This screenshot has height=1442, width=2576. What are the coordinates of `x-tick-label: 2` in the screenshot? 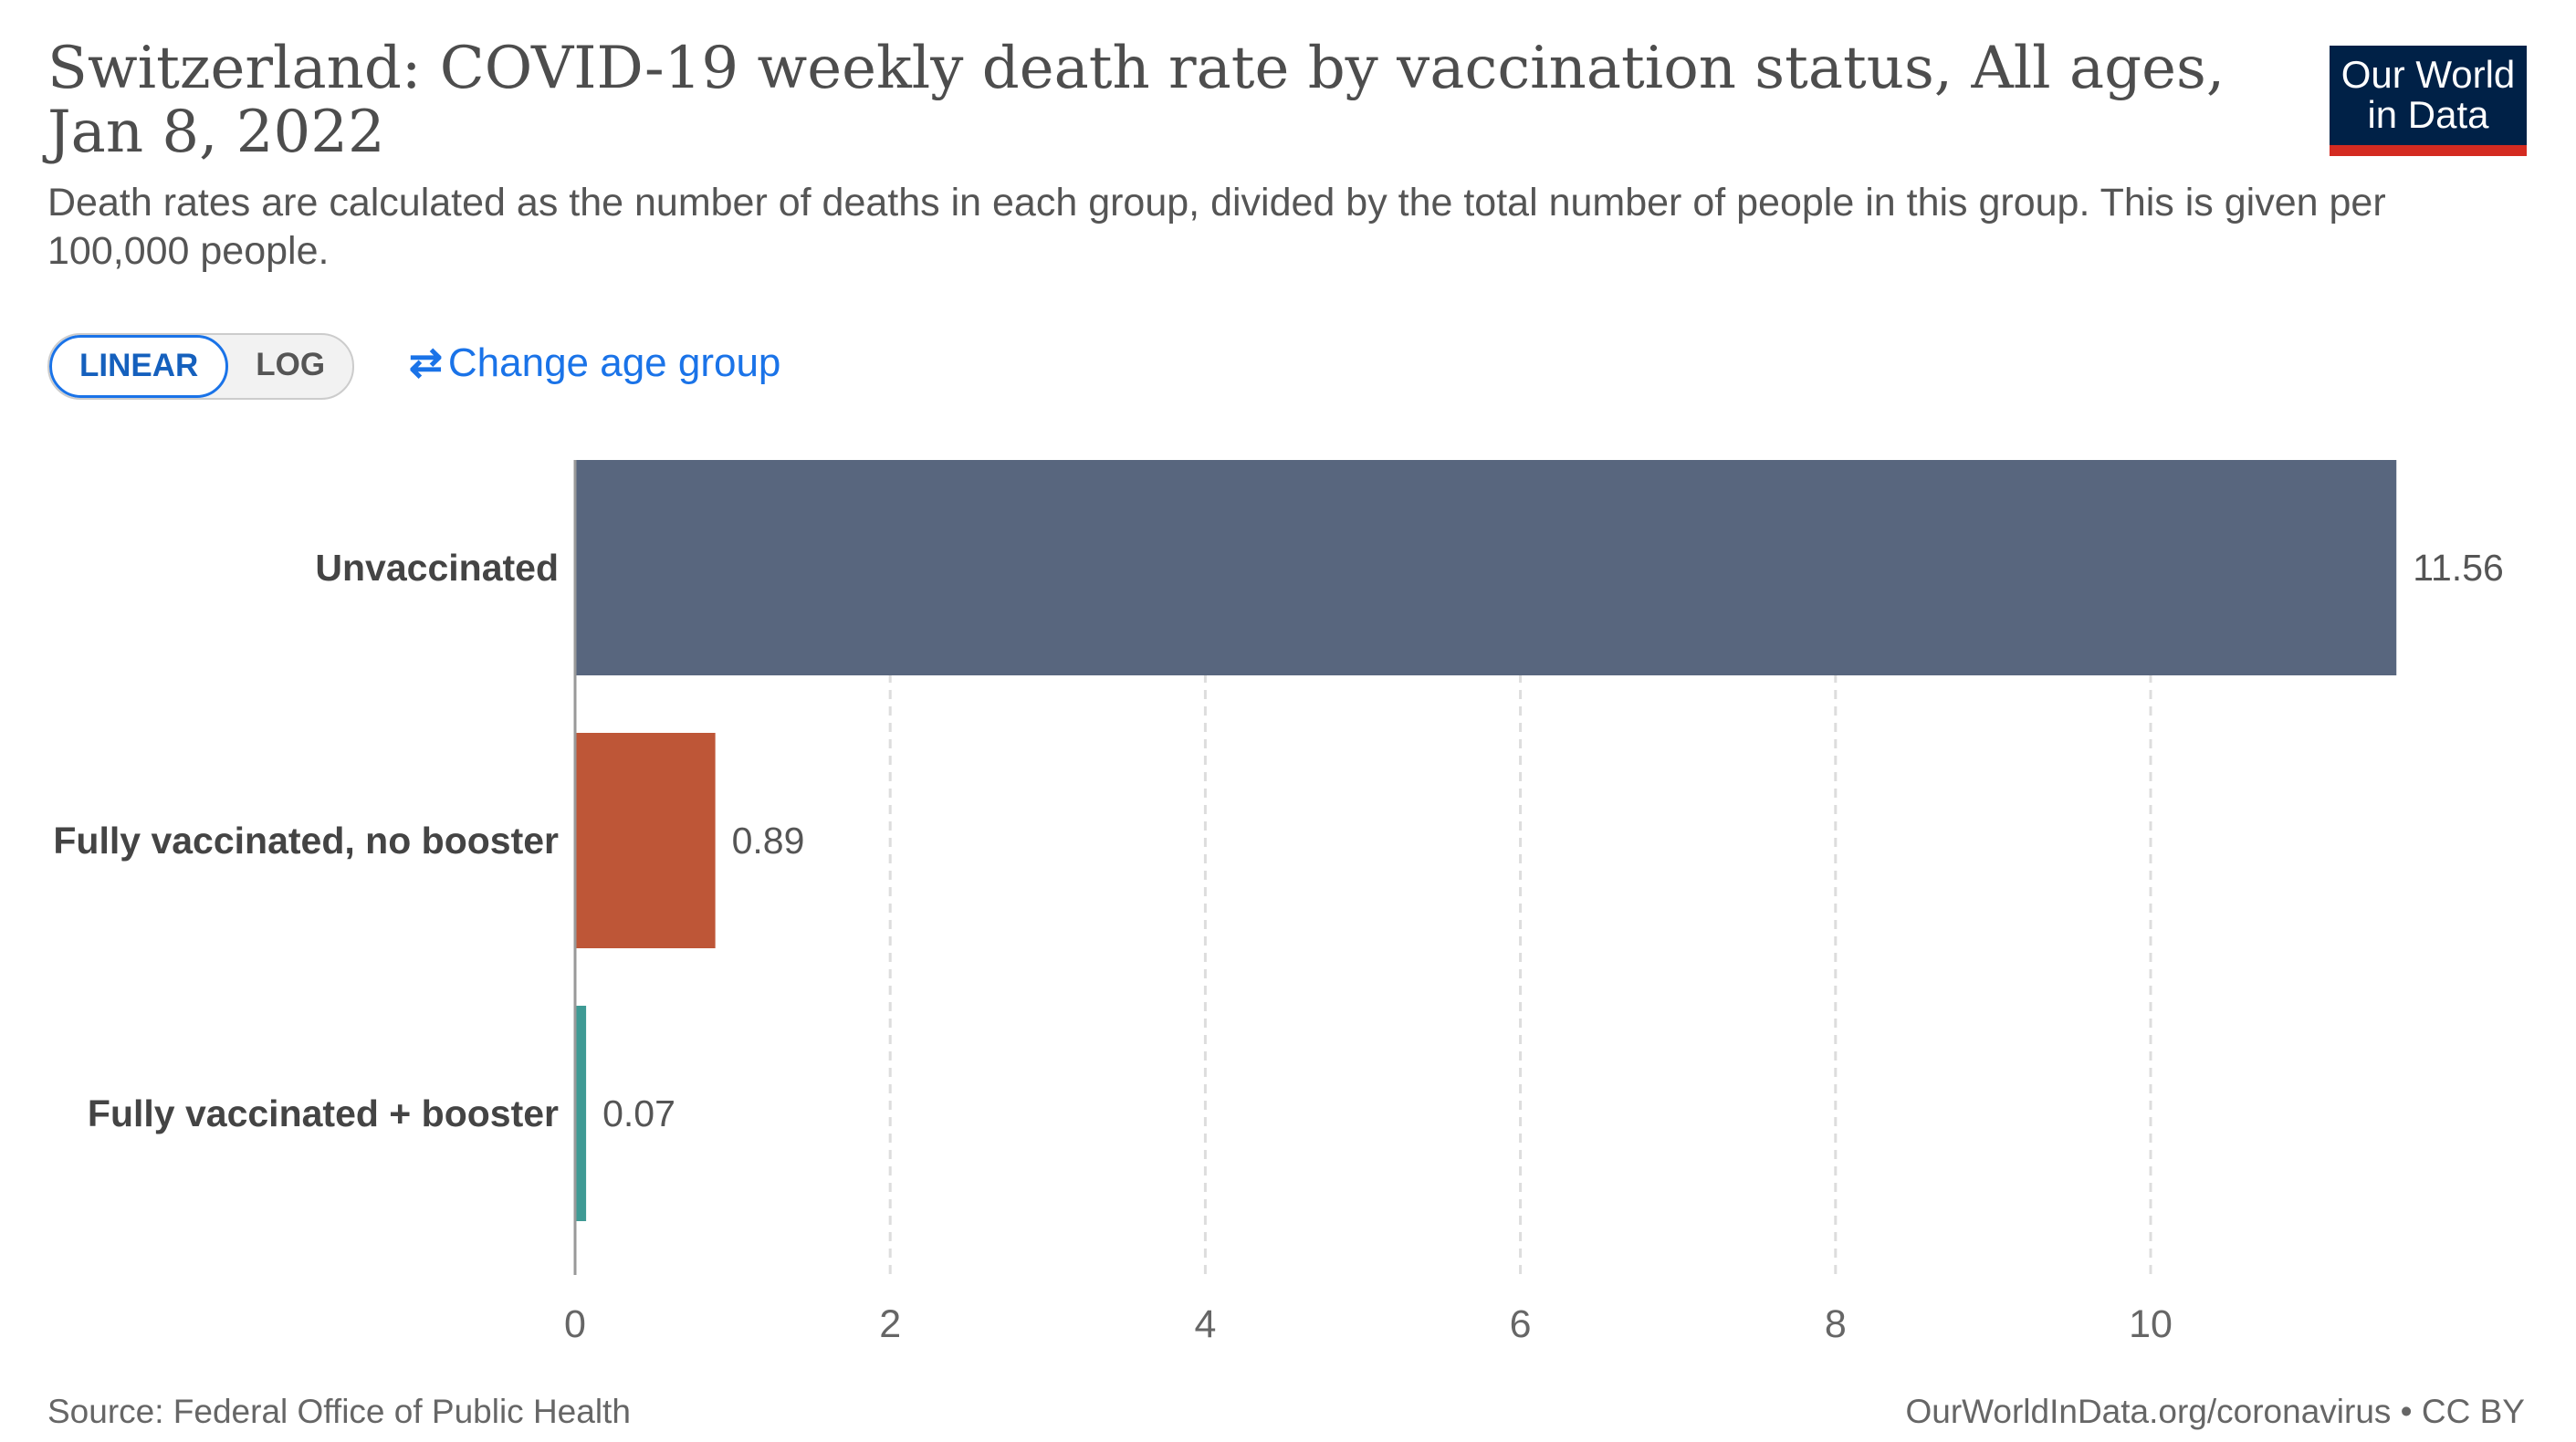 It's located at (890, 1324).